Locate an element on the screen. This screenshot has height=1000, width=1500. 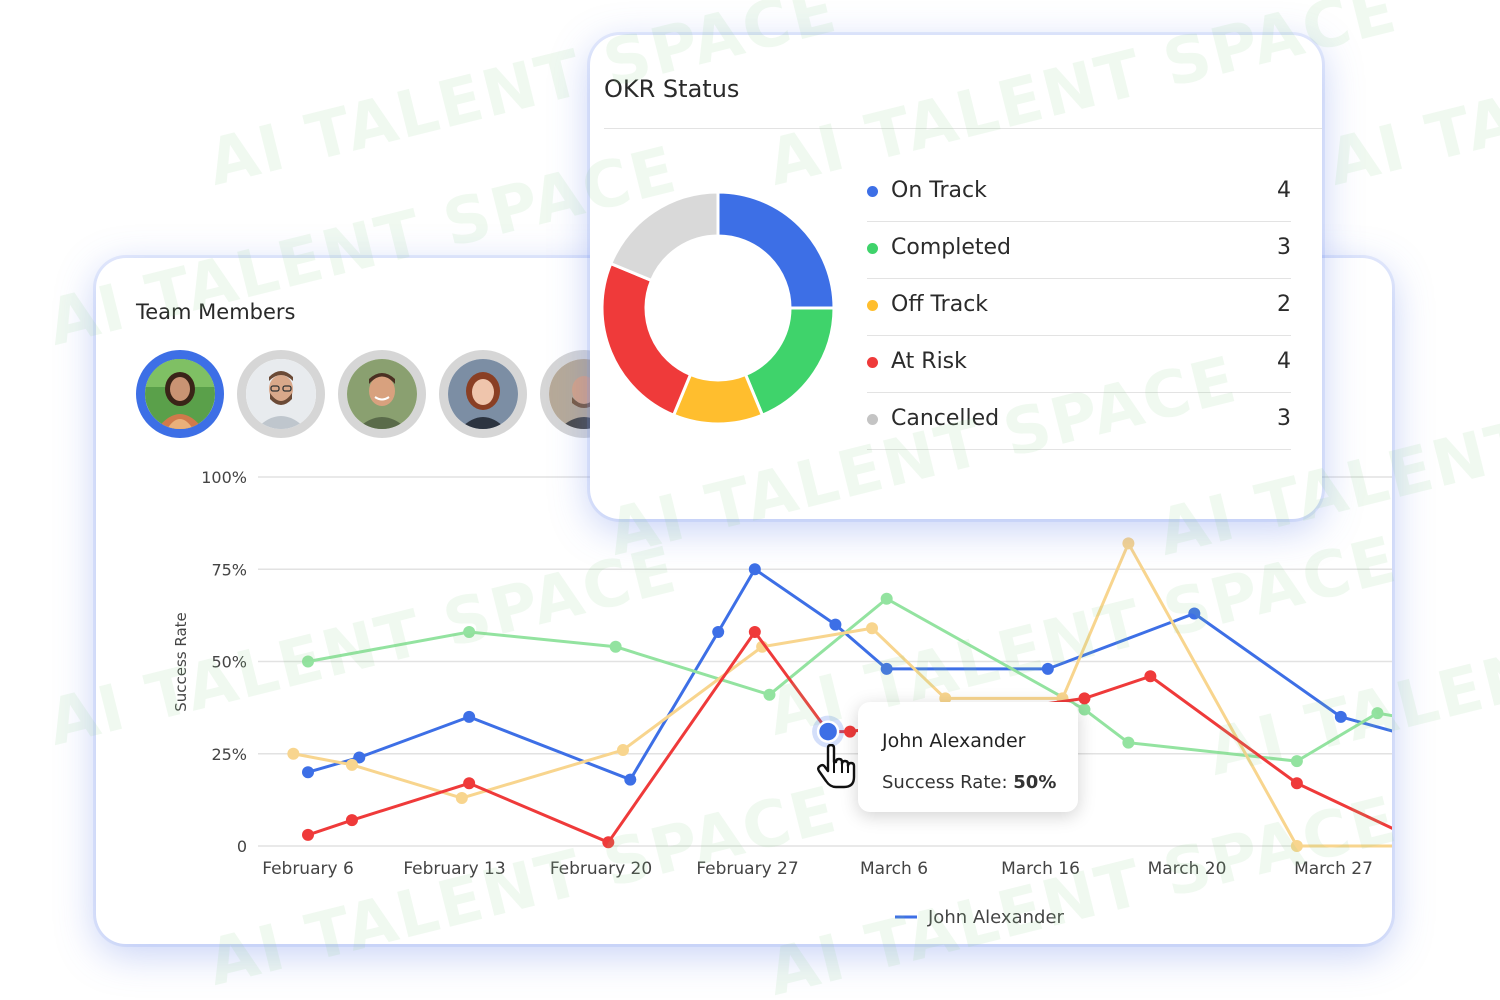
legend-label: Off Track is located at coordinates (940, 304).